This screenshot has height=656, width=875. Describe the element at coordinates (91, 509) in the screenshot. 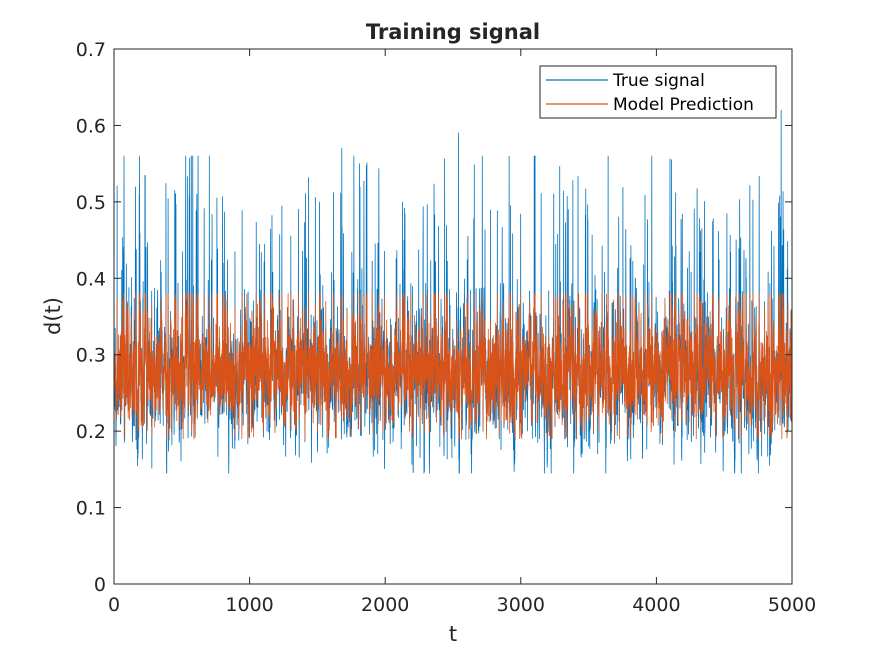

I see `y-tick-label: 0.1` at that location.